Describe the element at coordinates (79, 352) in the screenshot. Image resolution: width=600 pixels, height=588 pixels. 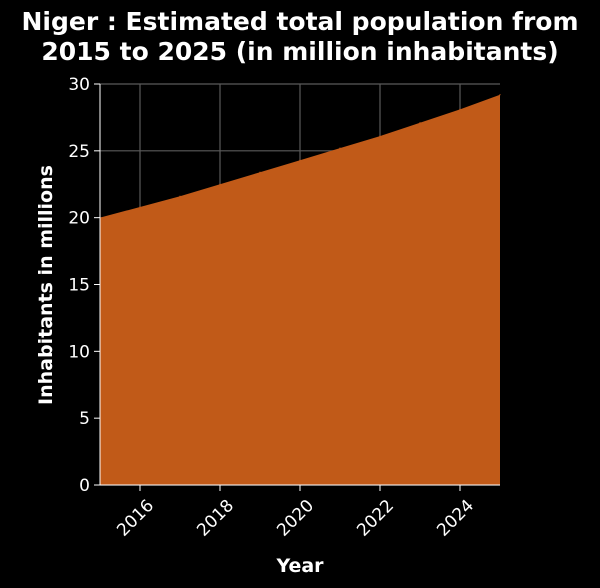
I see `y-tick-label: 10` at that location.